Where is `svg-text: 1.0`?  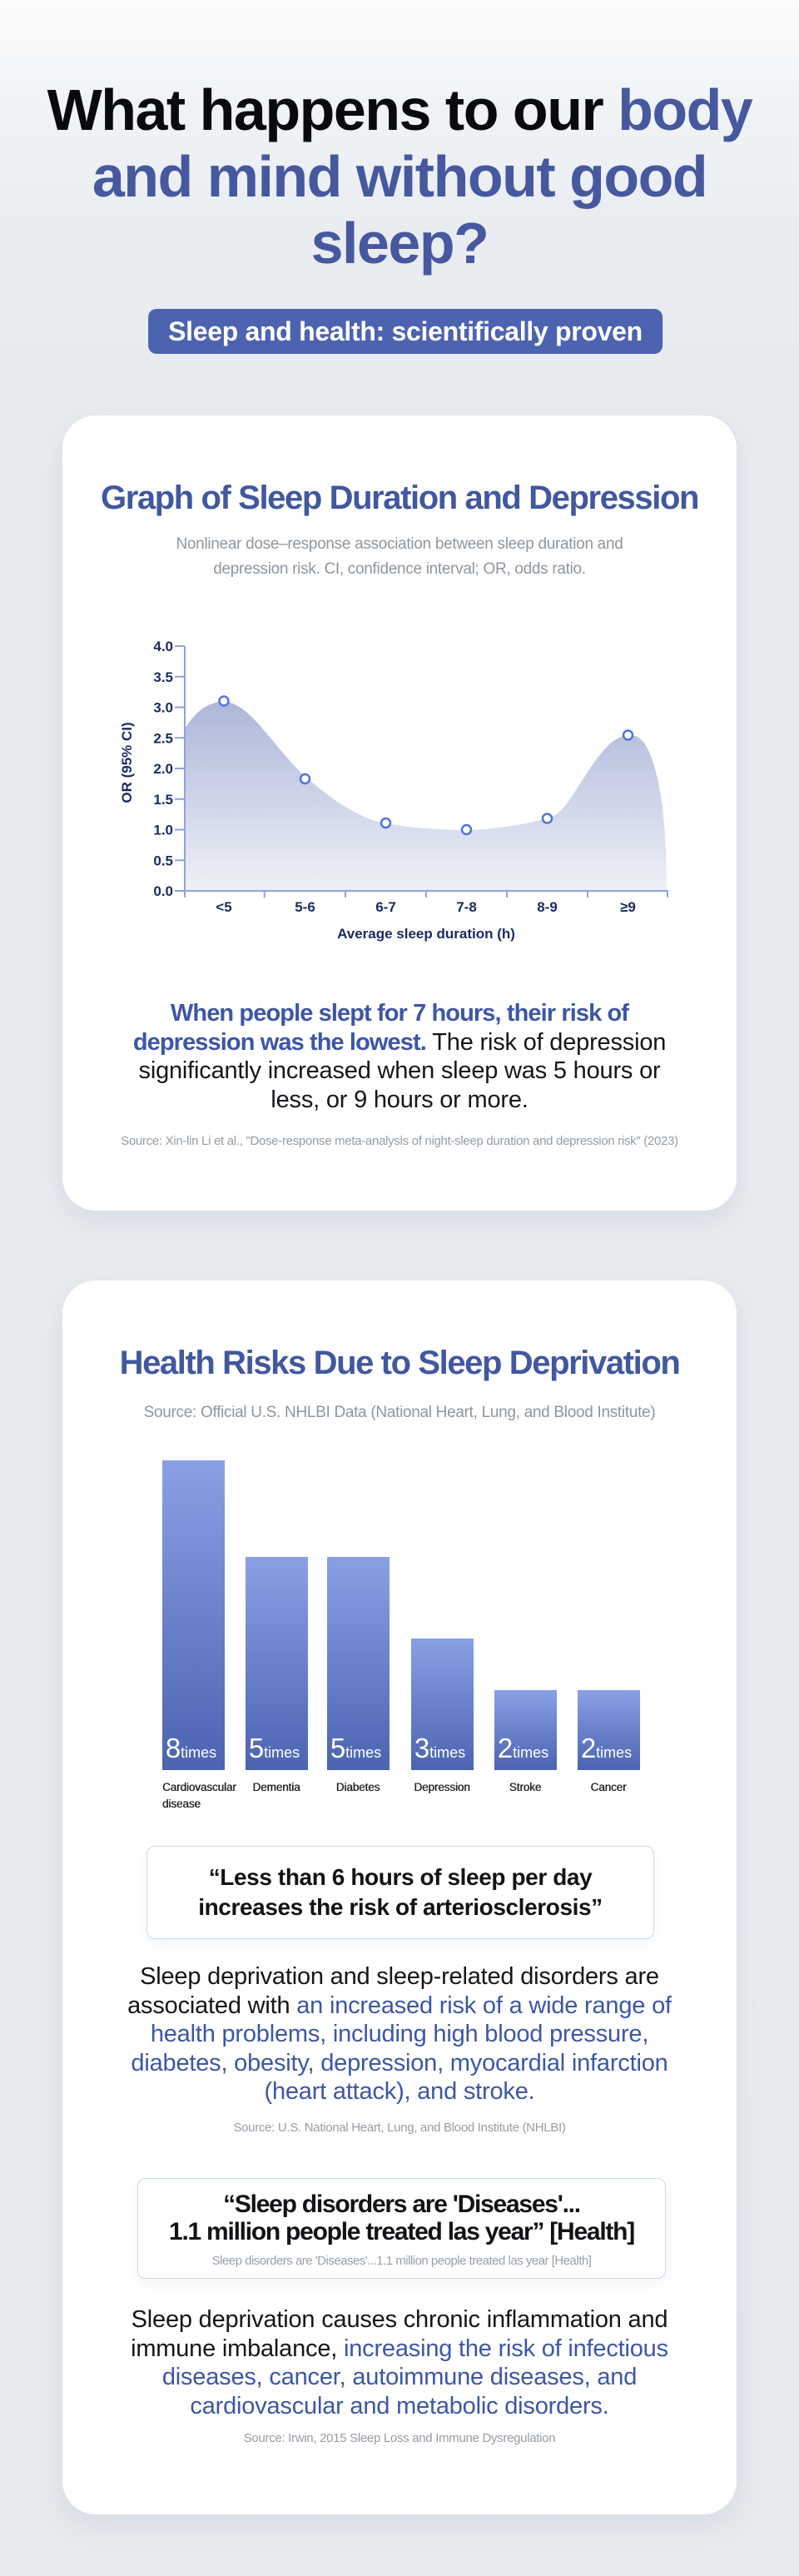 svg-text: 1.0 is located at coordinates (163, 830).